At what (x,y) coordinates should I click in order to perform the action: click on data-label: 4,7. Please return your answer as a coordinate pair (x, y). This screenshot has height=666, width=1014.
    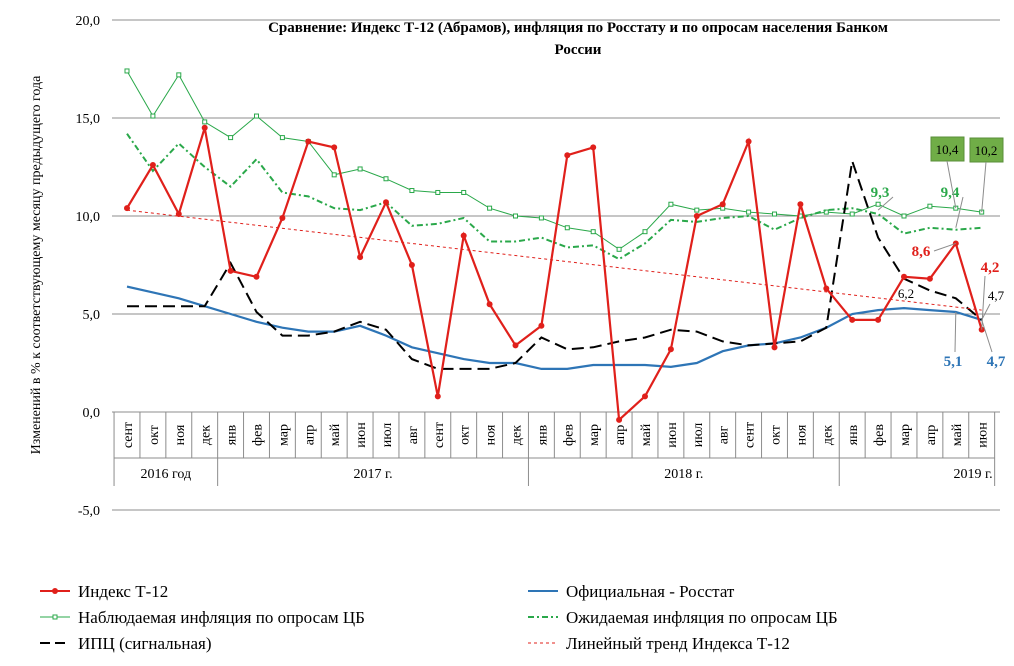
    Looking at the image, I should click on (996, 295).